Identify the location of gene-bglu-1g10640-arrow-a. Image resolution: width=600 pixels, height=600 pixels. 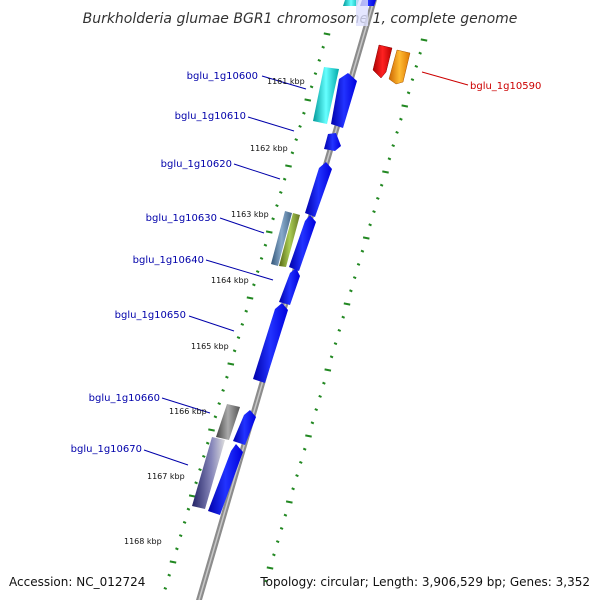
(302, 243).